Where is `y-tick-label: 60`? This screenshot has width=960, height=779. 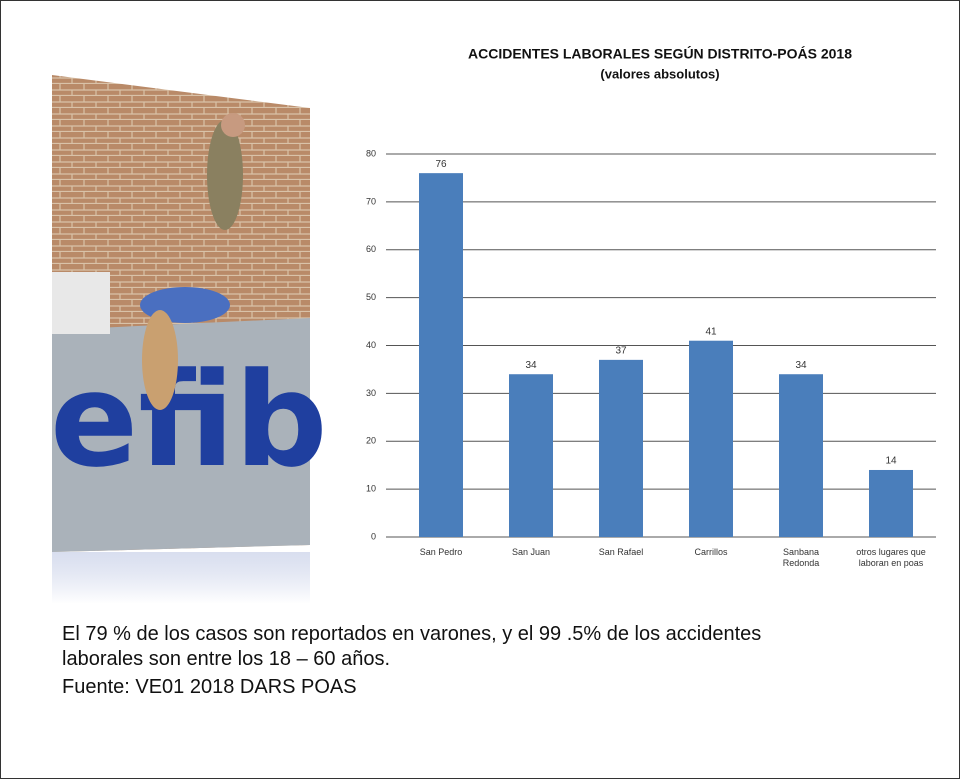
y-tick-label: 60 is located at coordinates (371, 249).